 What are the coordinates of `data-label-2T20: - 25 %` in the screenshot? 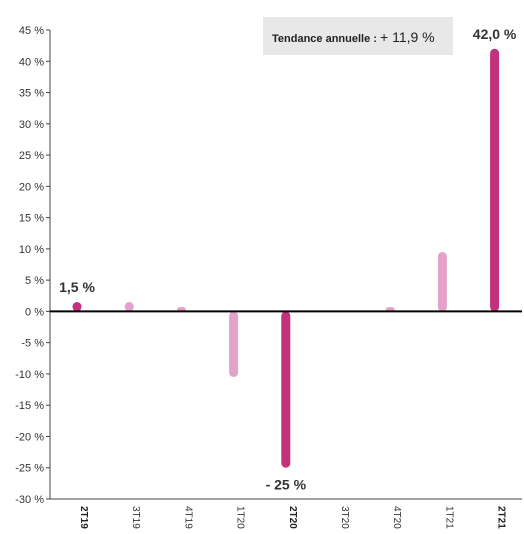 It's located at (286, 485).